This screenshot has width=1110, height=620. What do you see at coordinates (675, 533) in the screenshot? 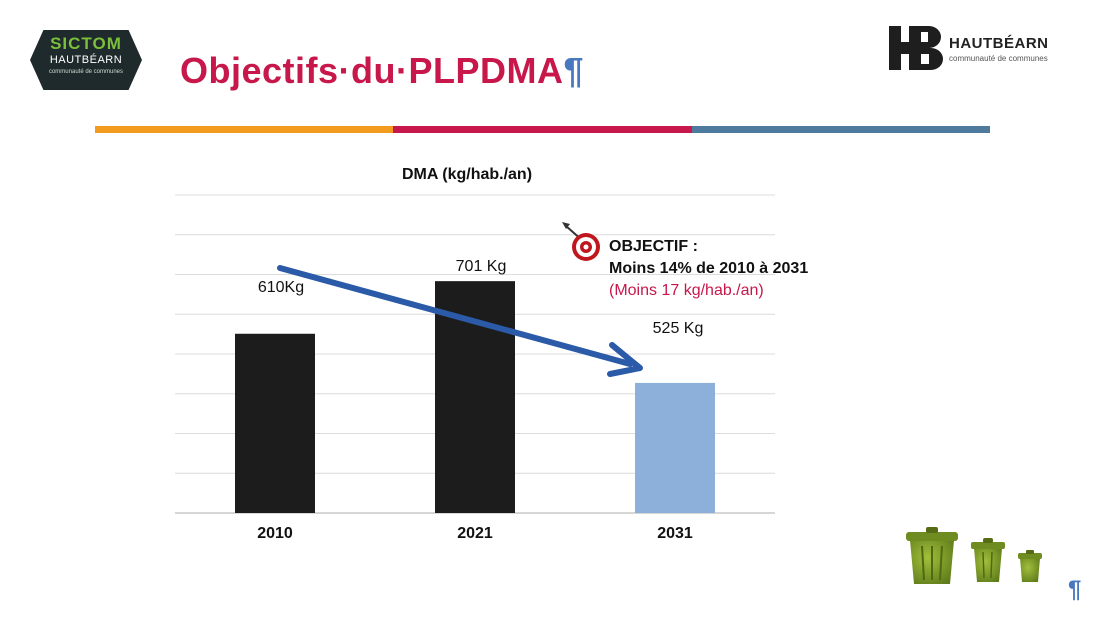
I see `category-label-2031: 2031` at bounding box center [675, 533].